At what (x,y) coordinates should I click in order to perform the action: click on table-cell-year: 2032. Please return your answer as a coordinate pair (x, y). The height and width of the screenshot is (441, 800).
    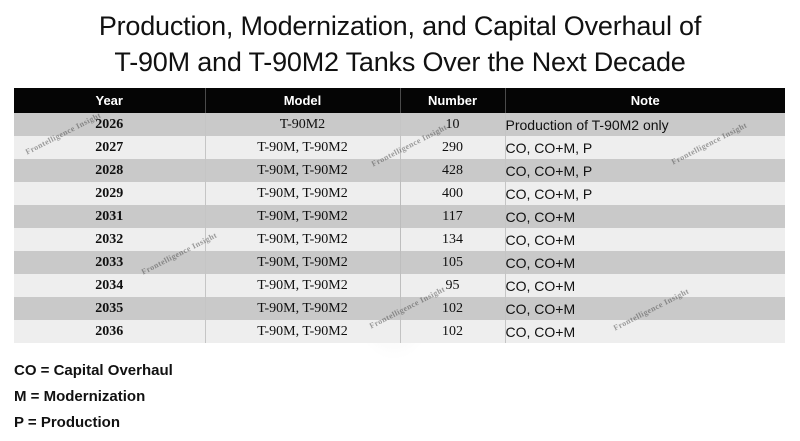
    Looking at the image, I should click on (110, 239).